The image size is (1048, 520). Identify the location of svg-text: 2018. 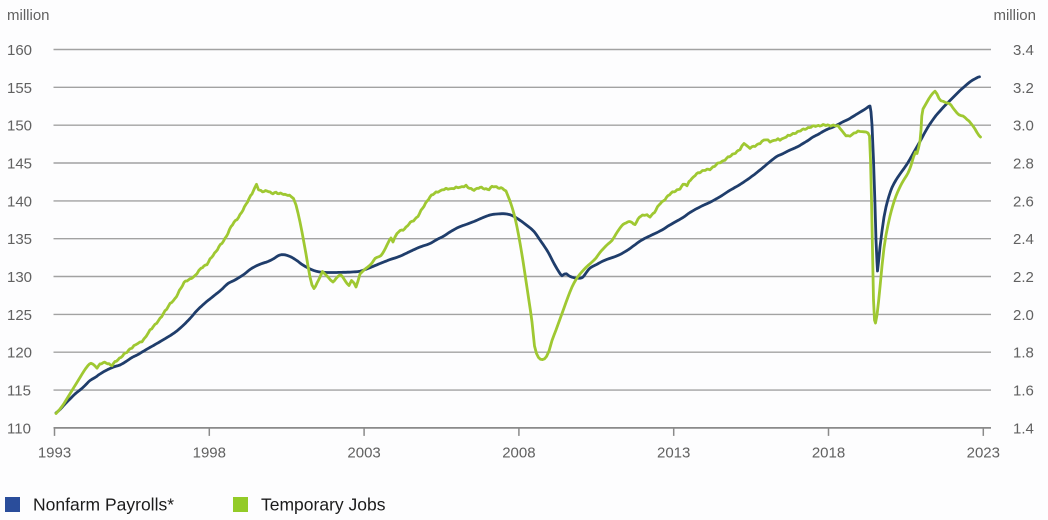
(828, 453).